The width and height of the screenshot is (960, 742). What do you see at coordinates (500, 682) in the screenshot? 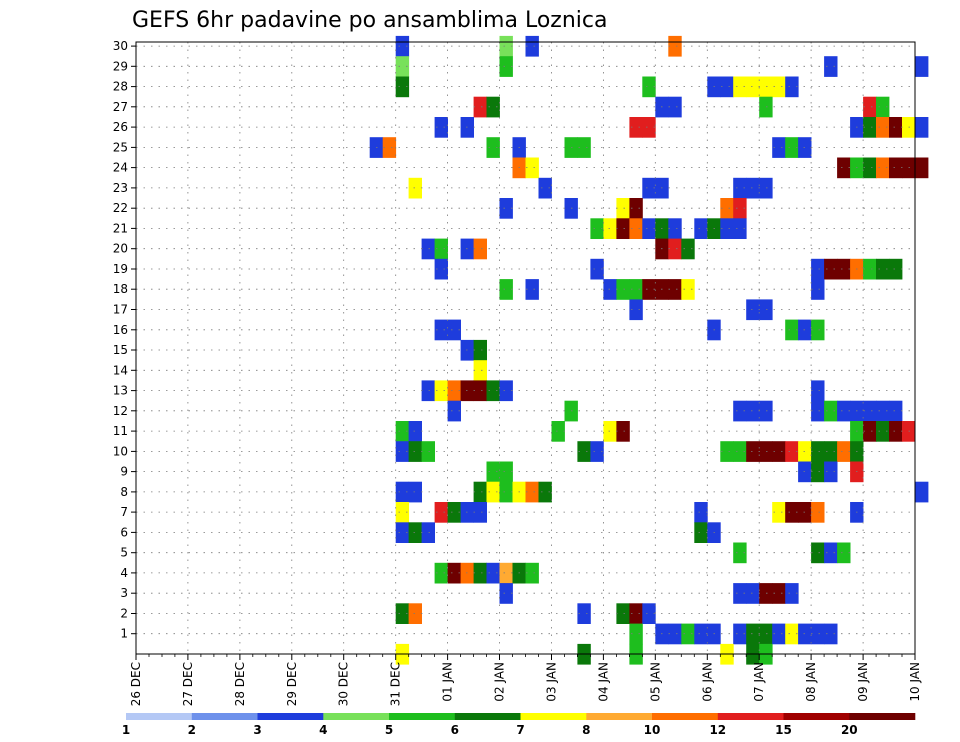
I see `x-tick-label: 02 JAN` at bounding box center [500, 682].